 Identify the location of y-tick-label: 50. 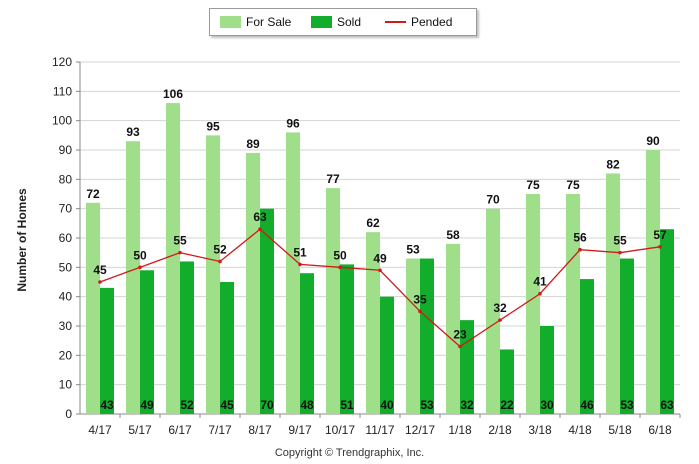
(66, 267).